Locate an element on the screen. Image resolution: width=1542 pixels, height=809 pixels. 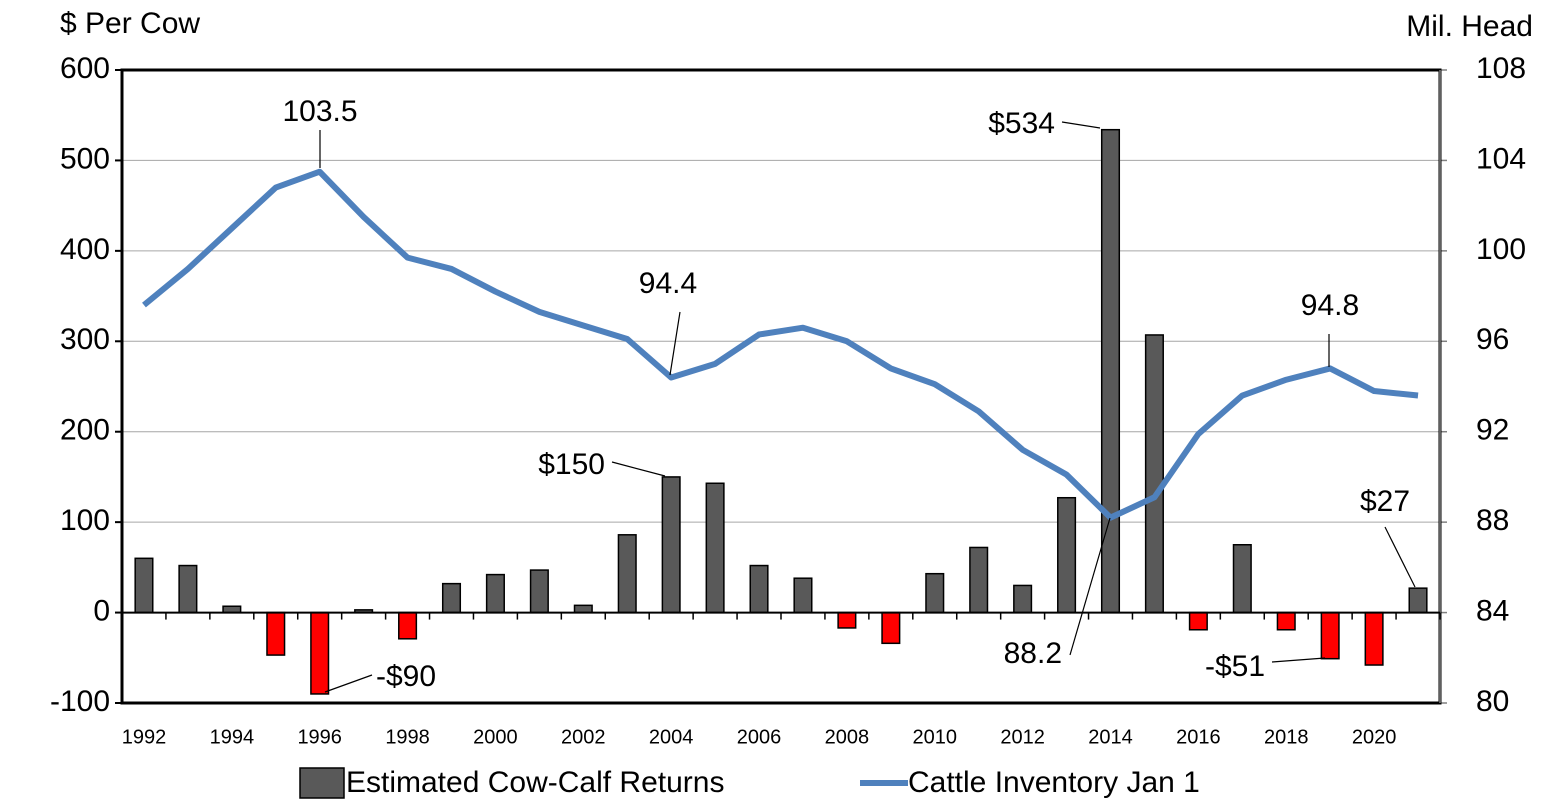
y-tick-label: -100 is located at coordinates (80, 701).